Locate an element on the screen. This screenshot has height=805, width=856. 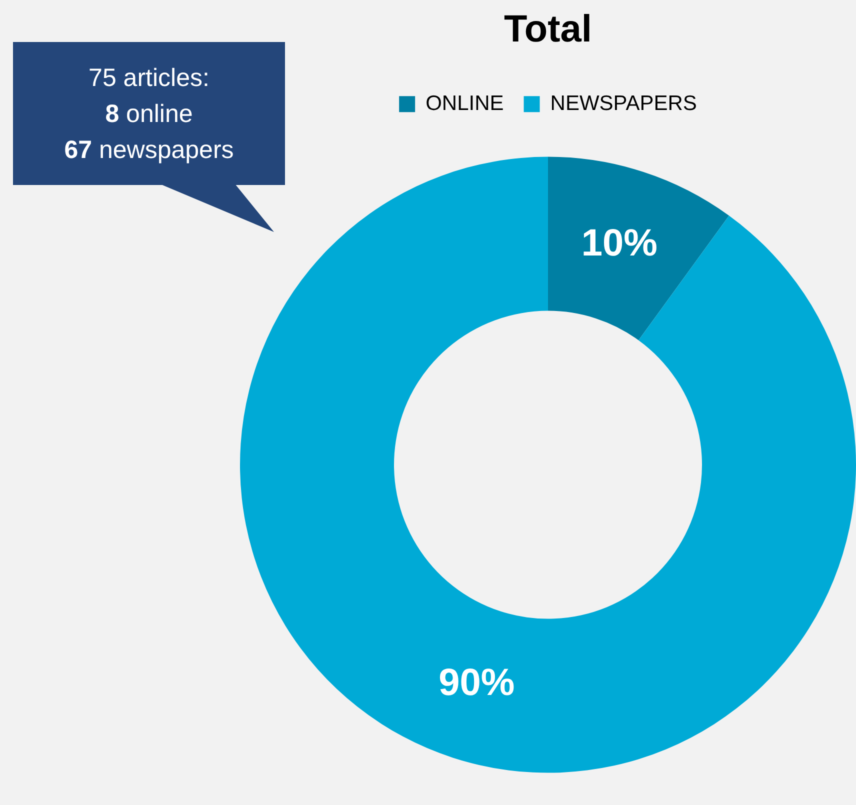
text: 75 articles: is located at coordinates (149, 78).